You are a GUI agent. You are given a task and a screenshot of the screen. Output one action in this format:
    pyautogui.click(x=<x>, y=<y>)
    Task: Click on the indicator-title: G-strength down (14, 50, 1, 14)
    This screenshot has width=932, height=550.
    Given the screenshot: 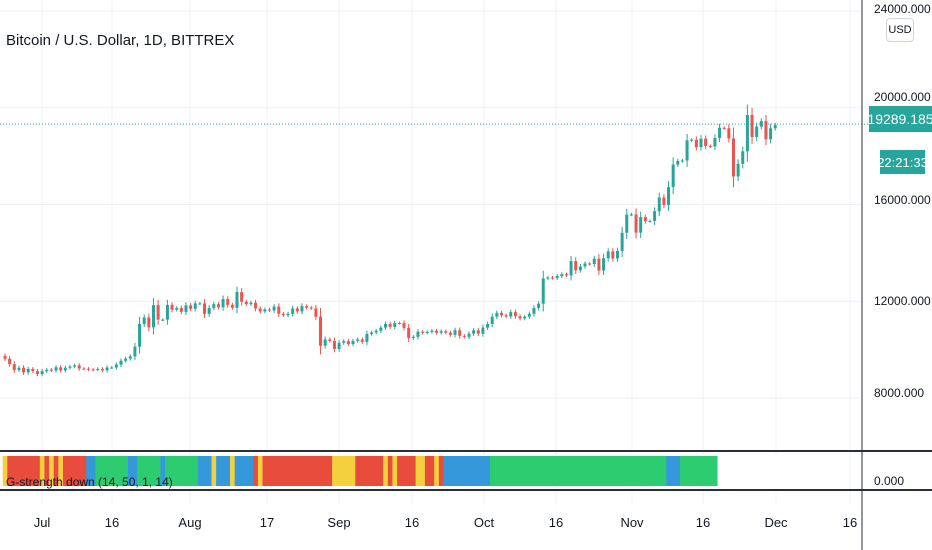 What is the action you would take?
    pyautogui.click(x=89, y=482)
    